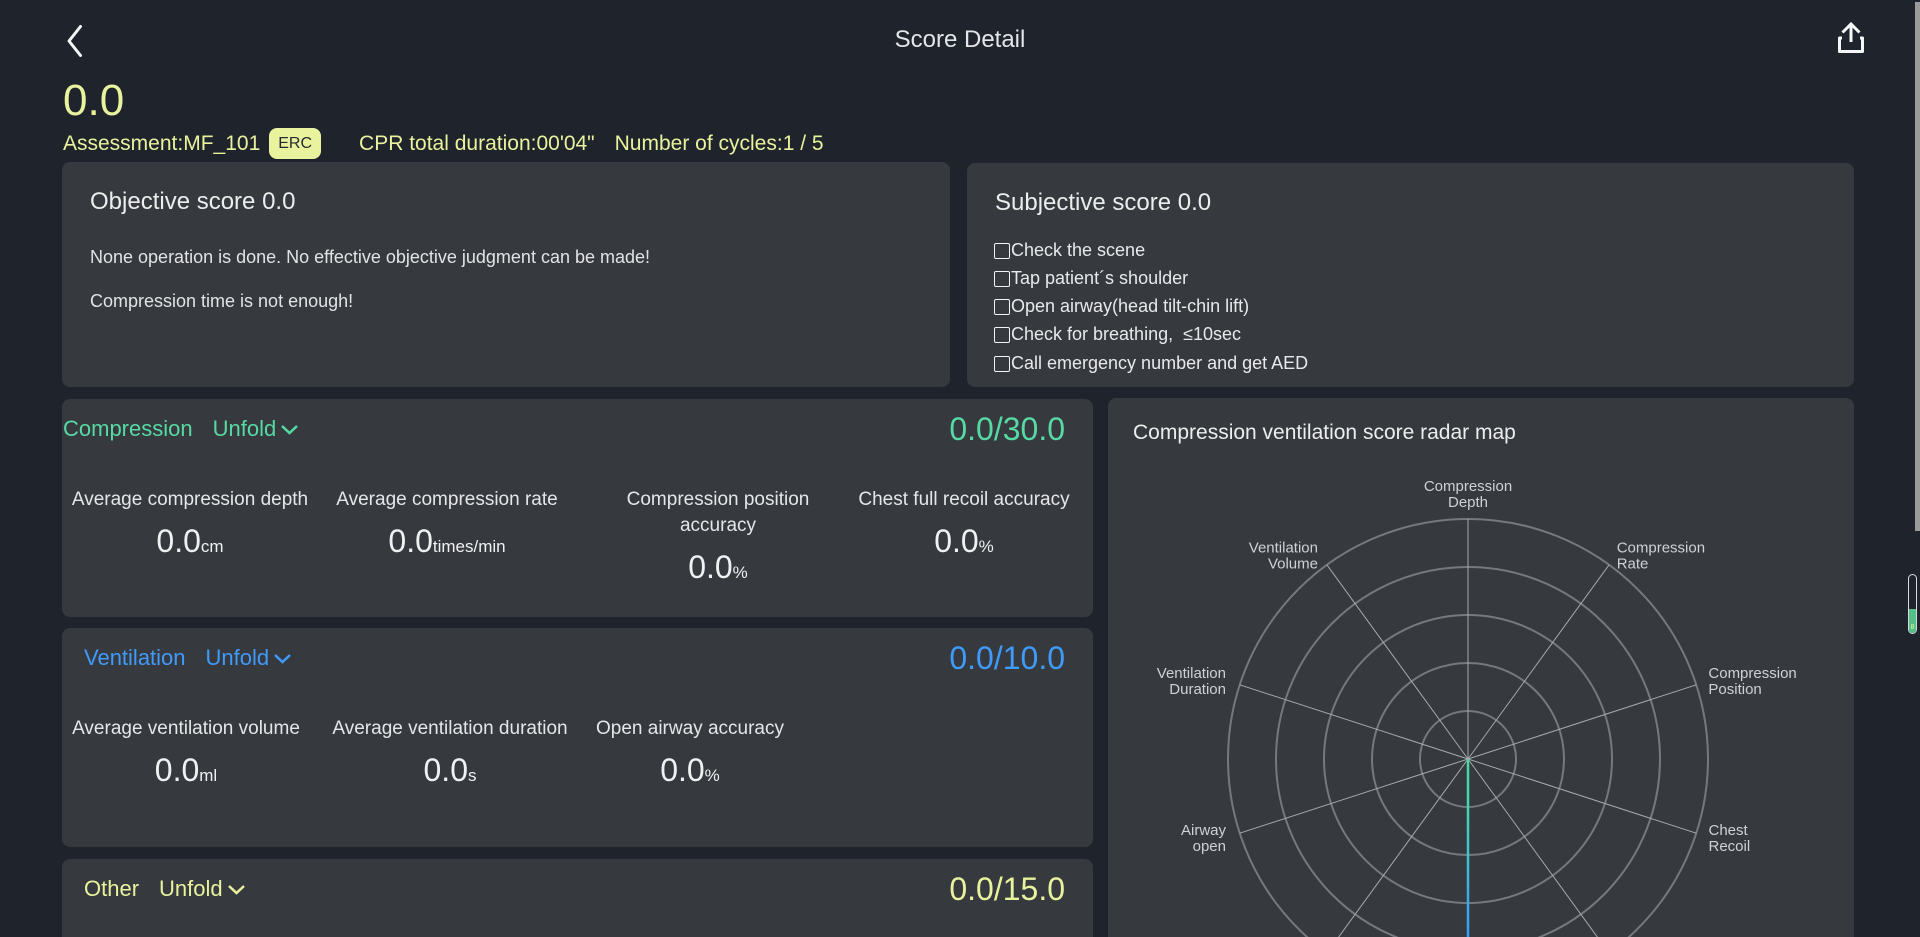 Image resolution: width=1920 pixels, height=937 pixels. Describe the element at coordinates (1204, 838) in the screenshot. I see `svg-text:Airwayopen: Airway open` at that location.